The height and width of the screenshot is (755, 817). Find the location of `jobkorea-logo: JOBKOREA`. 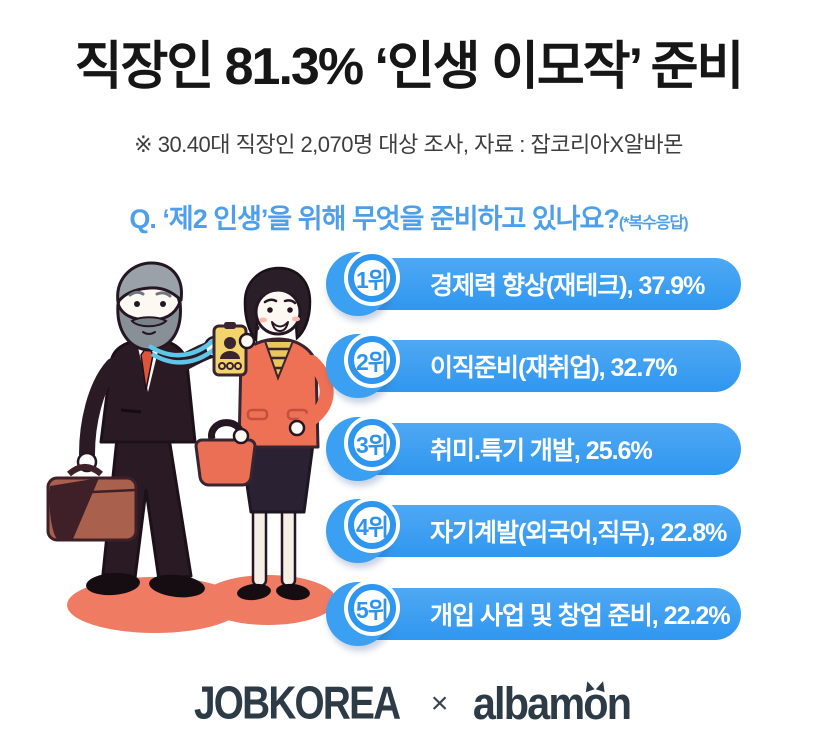

jobkorea-logo: JOBKOREA is located at coordinates (297, 703).